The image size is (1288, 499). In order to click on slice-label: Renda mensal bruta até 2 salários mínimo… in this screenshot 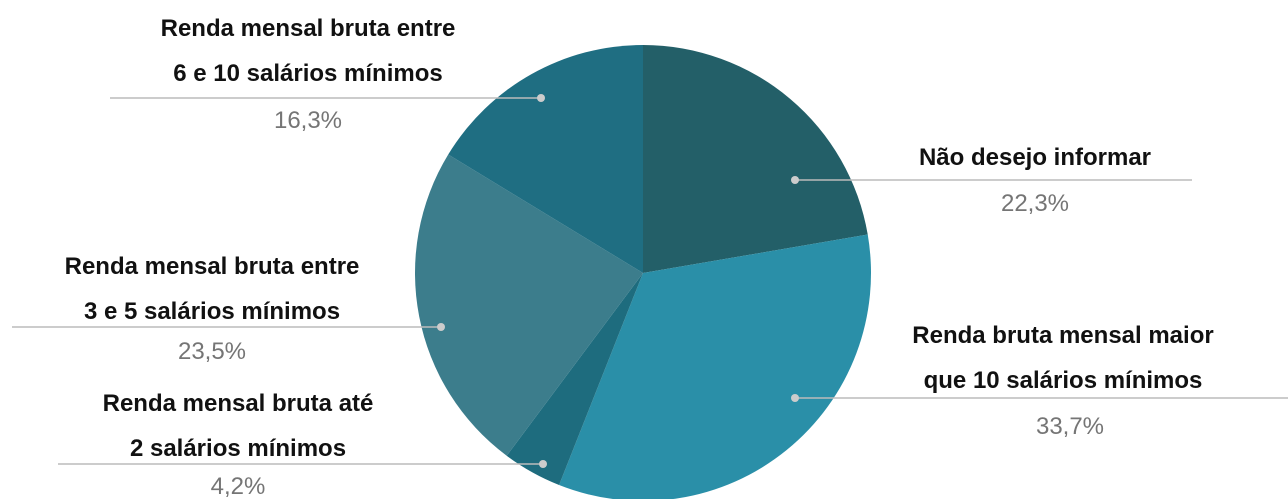, I will do `click(238, 426)`.